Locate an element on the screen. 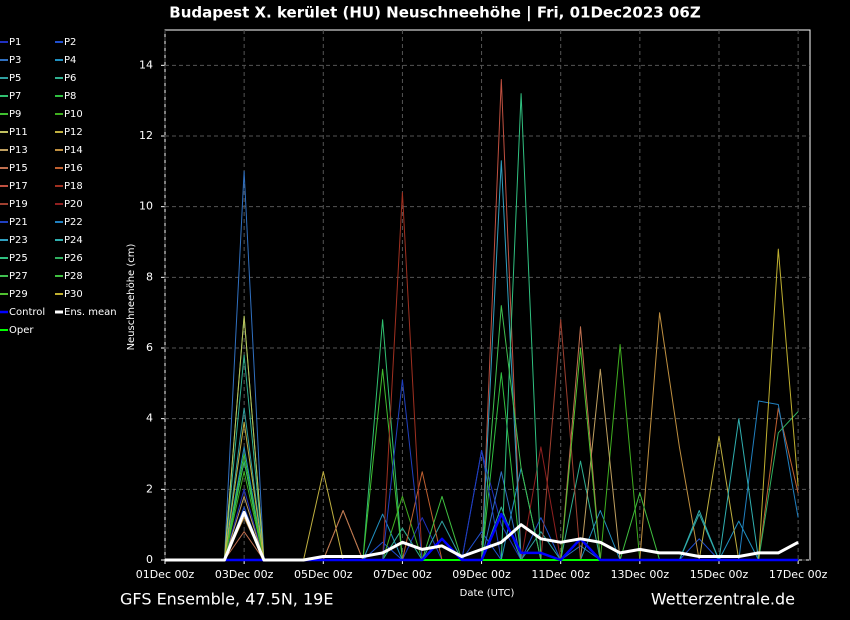 The height and width of the screenshot is (620, 850). x-tick-label: 01Dec 00z is located at coordinates (165, 574).